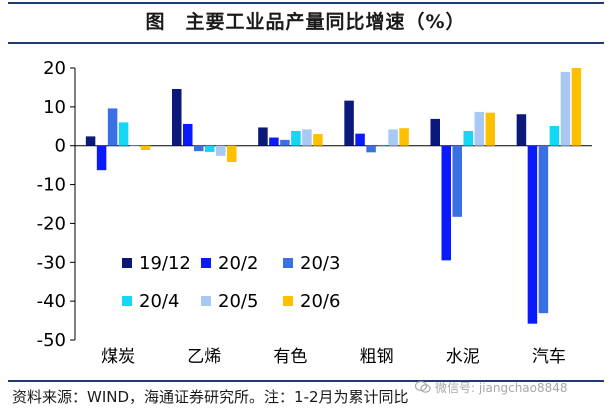  Describe the element at coordinates (54, 68) in the screenshot. I see `y-tick-label: 20` at that location.